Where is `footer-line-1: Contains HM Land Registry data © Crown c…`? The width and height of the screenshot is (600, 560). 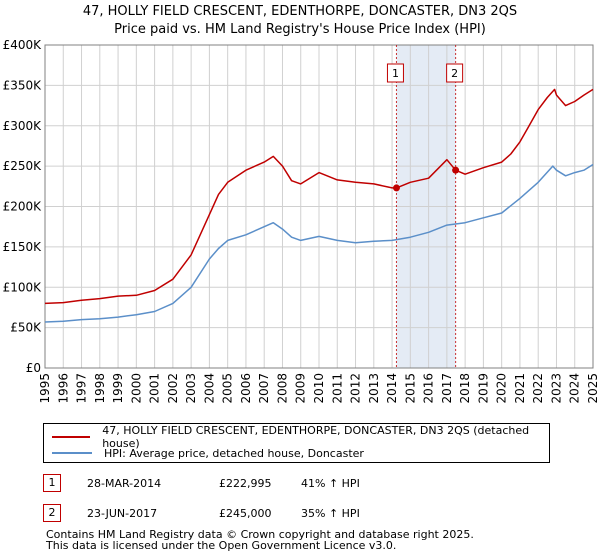 footer-line-1: Contains HM Land Registry data © Crown c… is located at coordinates (260, 534).